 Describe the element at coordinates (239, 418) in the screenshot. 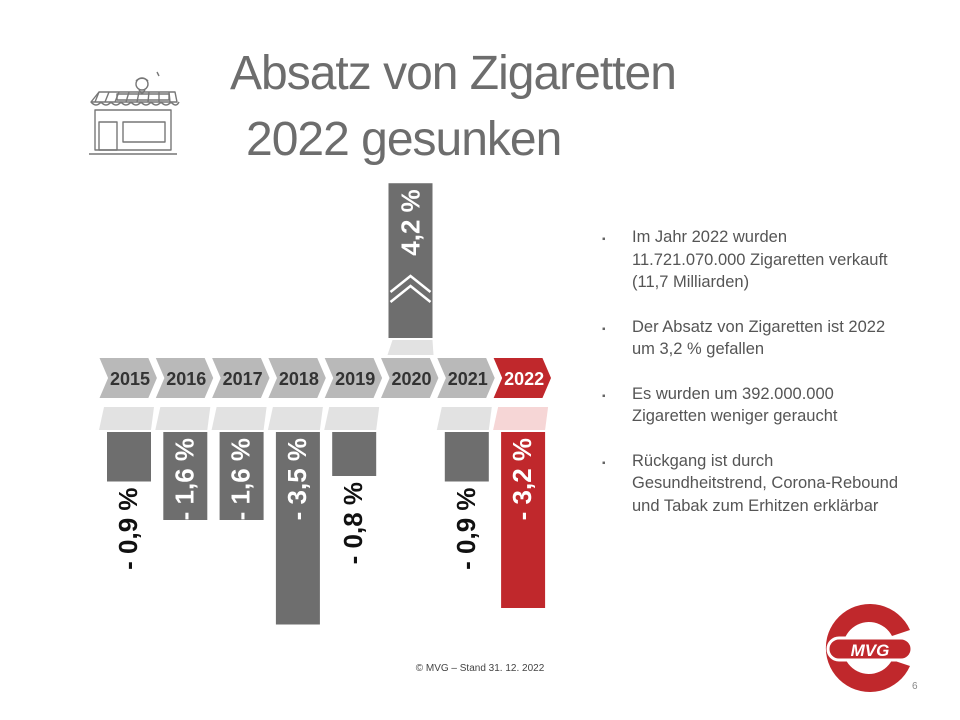

I see `connector-2017` at that location.